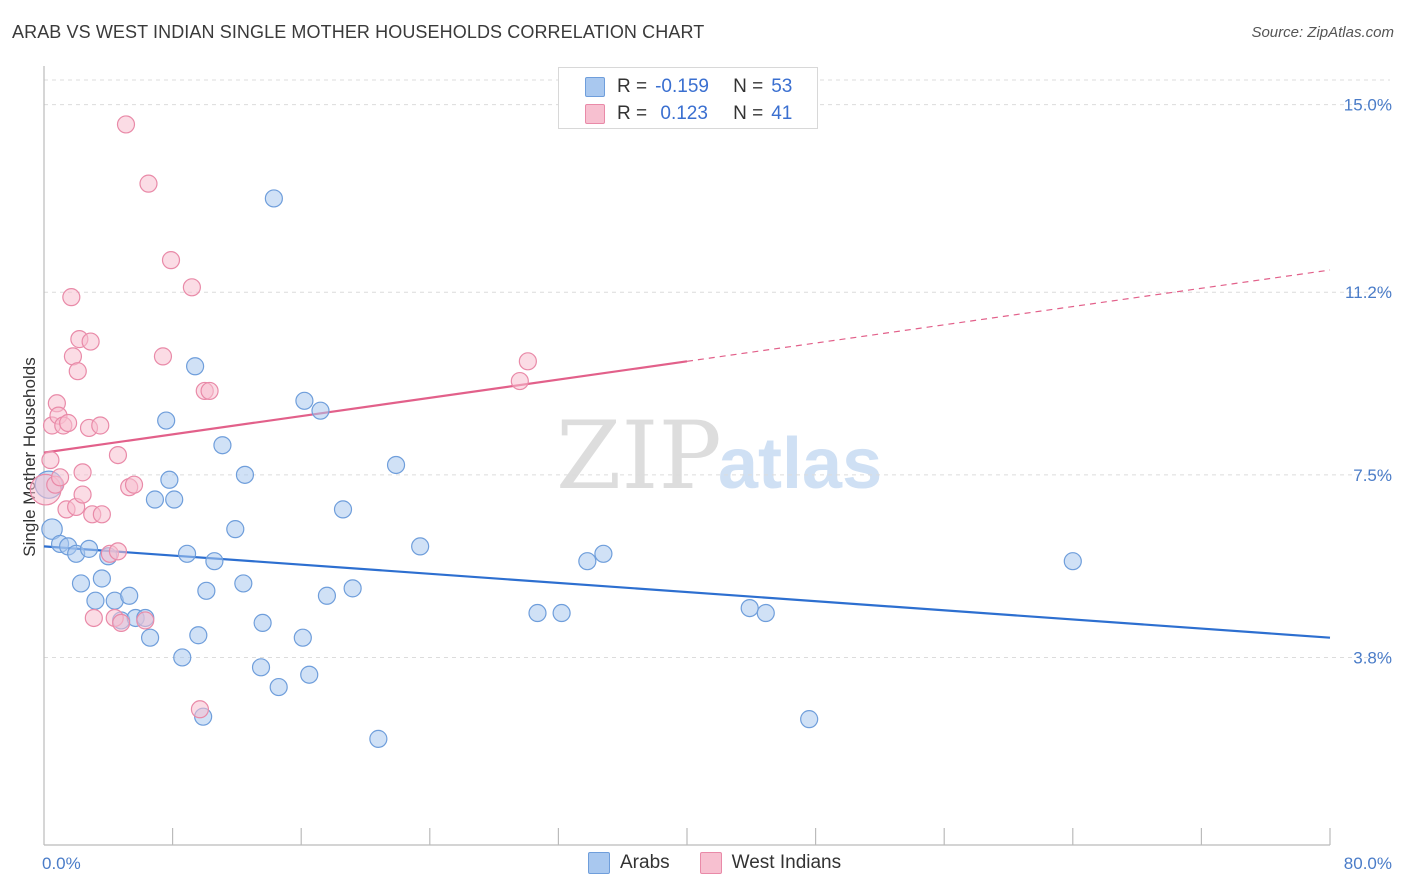 The height and width of the screenshot is (892, 1406). I want to click on west-indian-trend-line, so click(365, 407).